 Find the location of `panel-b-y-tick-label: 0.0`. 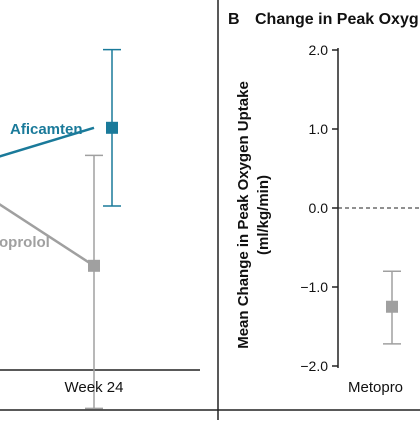

panel-b-y-tick-label: 0.0 is located at coordinates (319, 208).